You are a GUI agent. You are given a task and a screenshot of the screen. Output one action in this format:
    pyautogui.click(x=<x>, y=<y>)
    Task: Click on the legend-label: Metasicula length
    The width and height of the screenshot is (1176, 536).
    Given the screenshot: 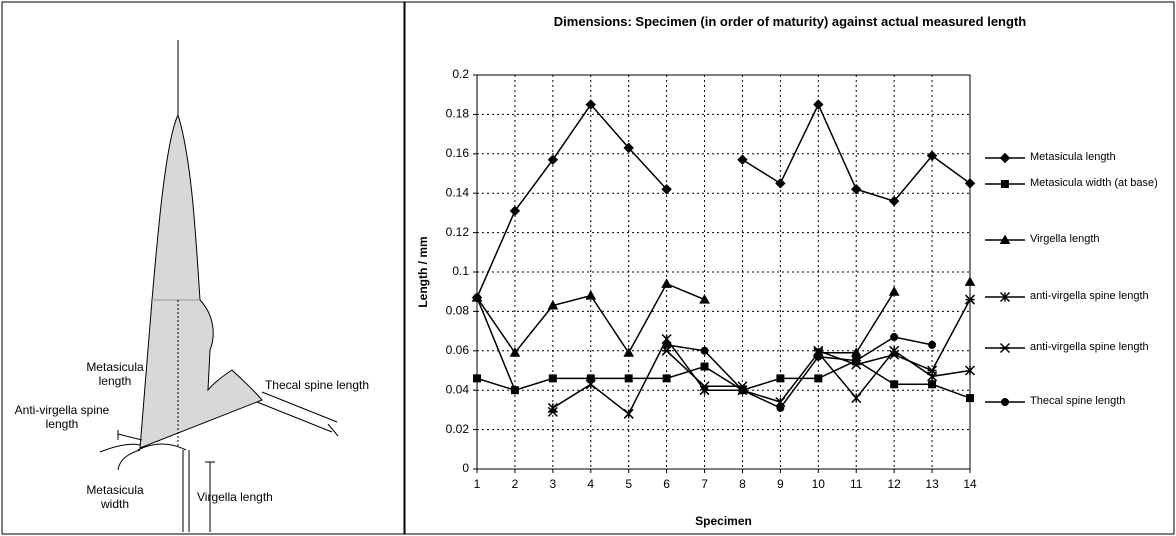 What is the action you would take?
    pyautogui.click(x=1073, y=157)
    